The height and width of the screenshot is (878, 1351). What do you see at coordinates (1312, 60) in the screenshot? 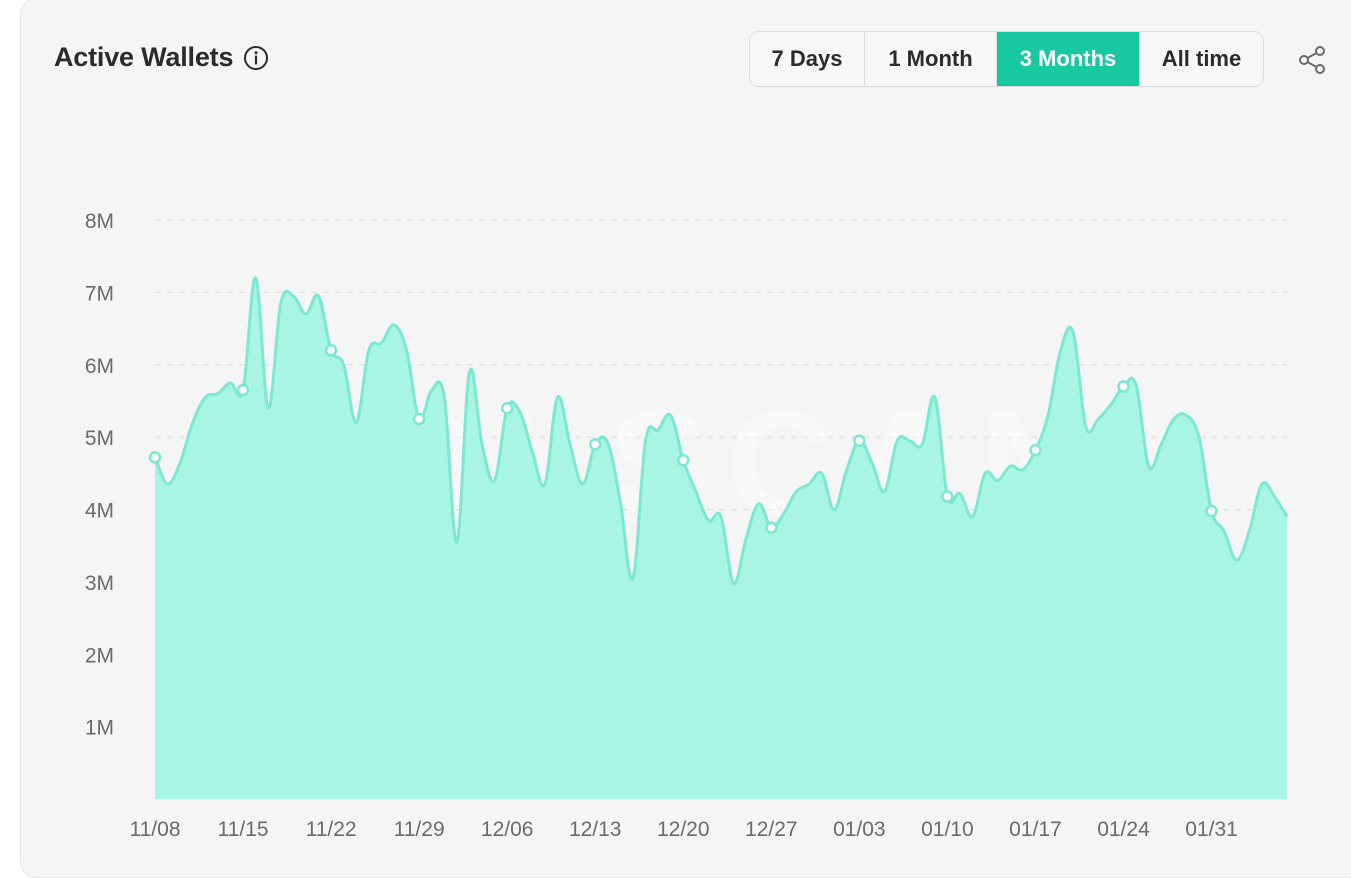
I see `share-icon` at bounding box center [1312, 60].